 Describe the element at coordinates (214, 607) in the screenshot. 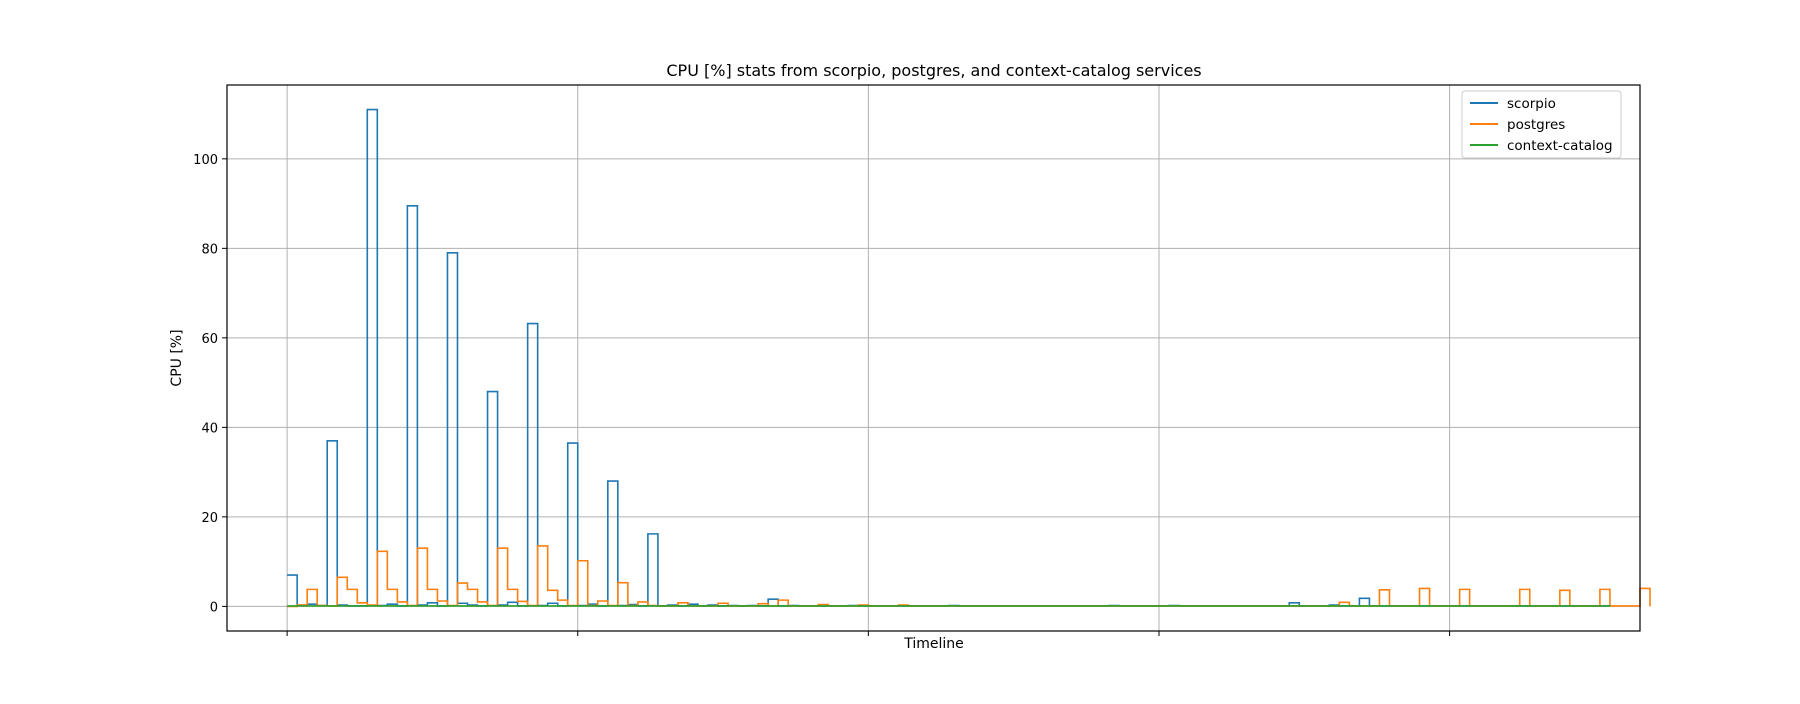

I see `y-tick-label: 0` at that location.